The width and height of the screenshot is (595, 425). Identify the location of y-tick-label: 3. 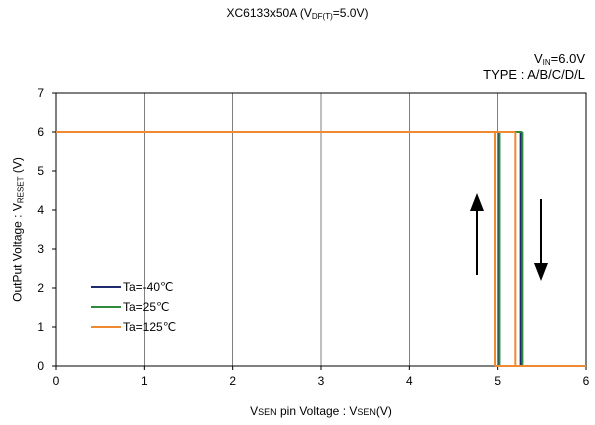
(40, 249).